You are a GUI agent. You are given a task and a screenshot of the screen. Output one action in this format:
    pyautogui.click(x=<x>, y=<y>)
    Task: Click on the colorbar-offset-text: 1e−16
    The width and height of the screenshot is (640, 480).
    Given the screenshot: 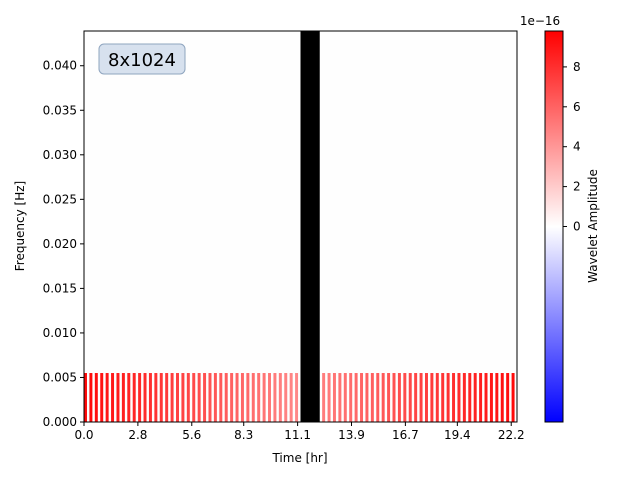 What is the action you would take?
    pyautogui.click(x=540, y=21)
    